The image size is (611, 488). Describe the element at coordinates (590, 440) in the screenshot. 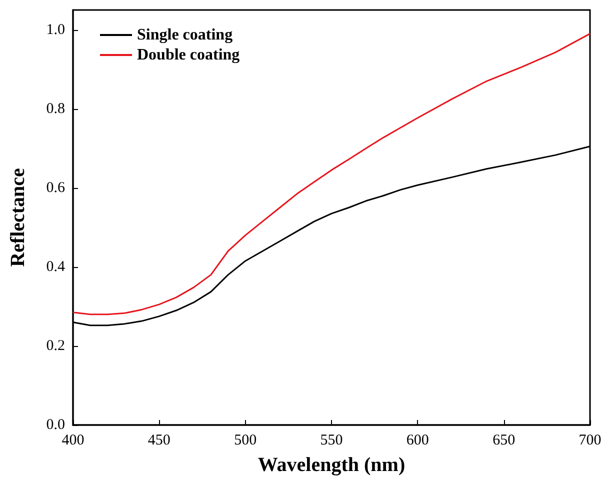

I see `x-tick-label: 700` at that location.